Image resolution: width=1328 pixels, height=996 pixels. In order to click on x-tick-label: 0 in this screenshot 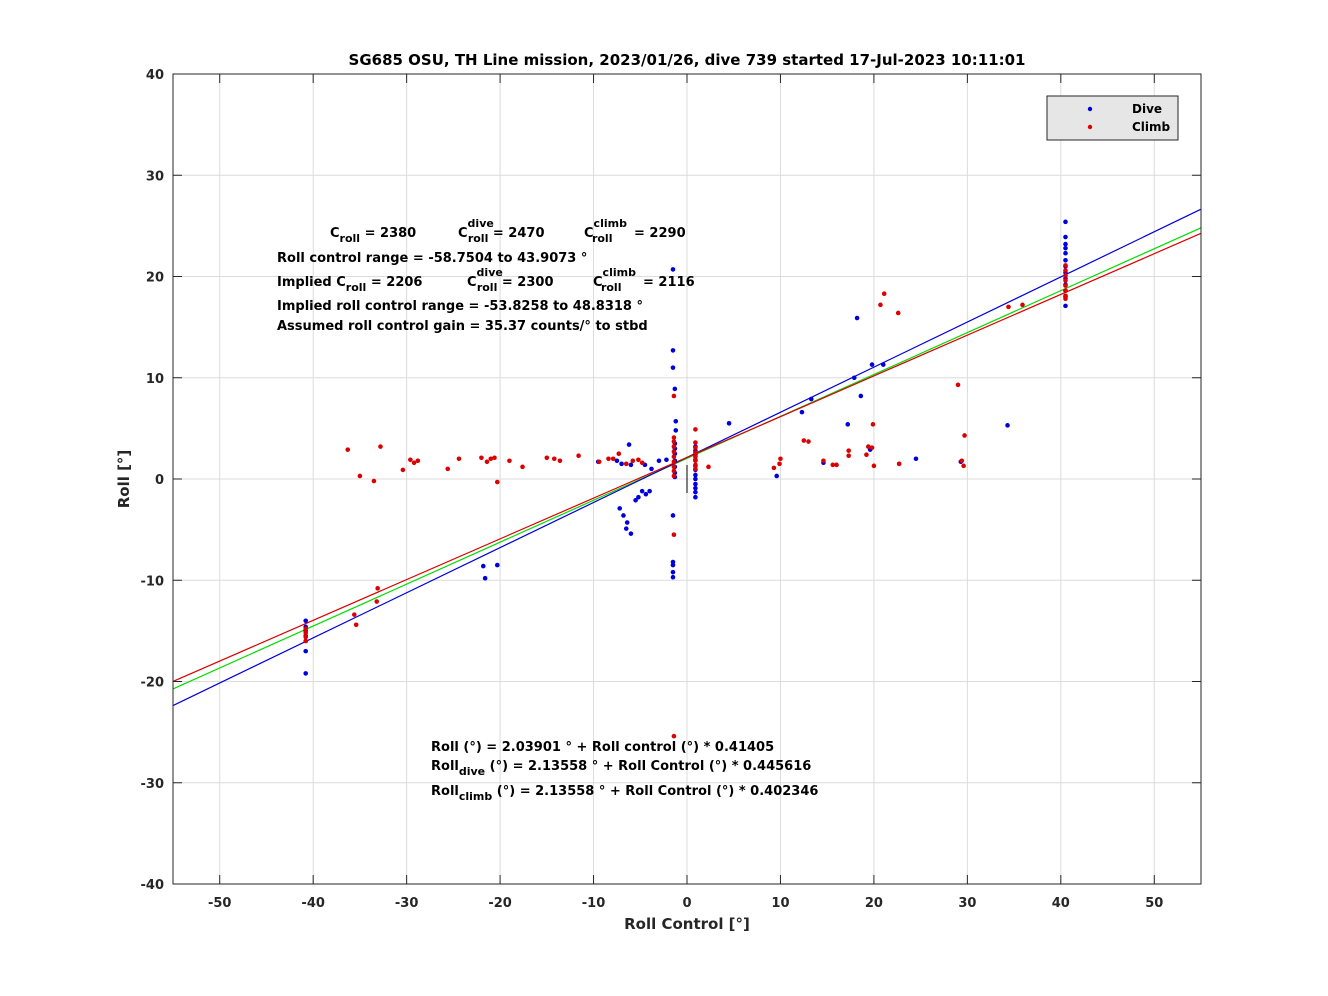, I will do `click(686, 903)`.